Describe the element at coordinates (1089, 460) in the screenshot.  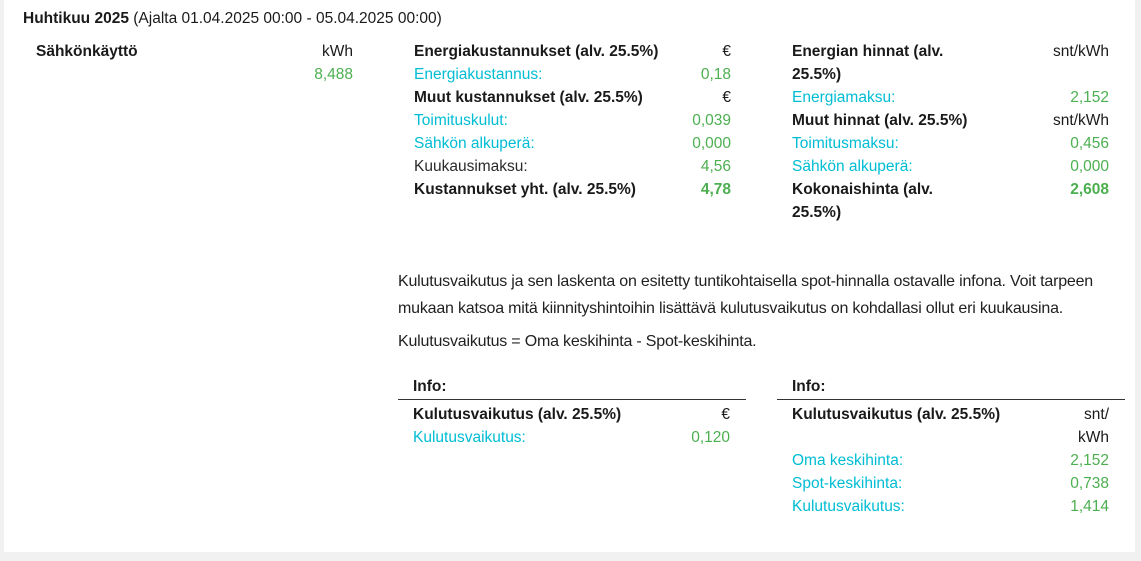
I see `info-snt-oma-value: 2,152` at that location.